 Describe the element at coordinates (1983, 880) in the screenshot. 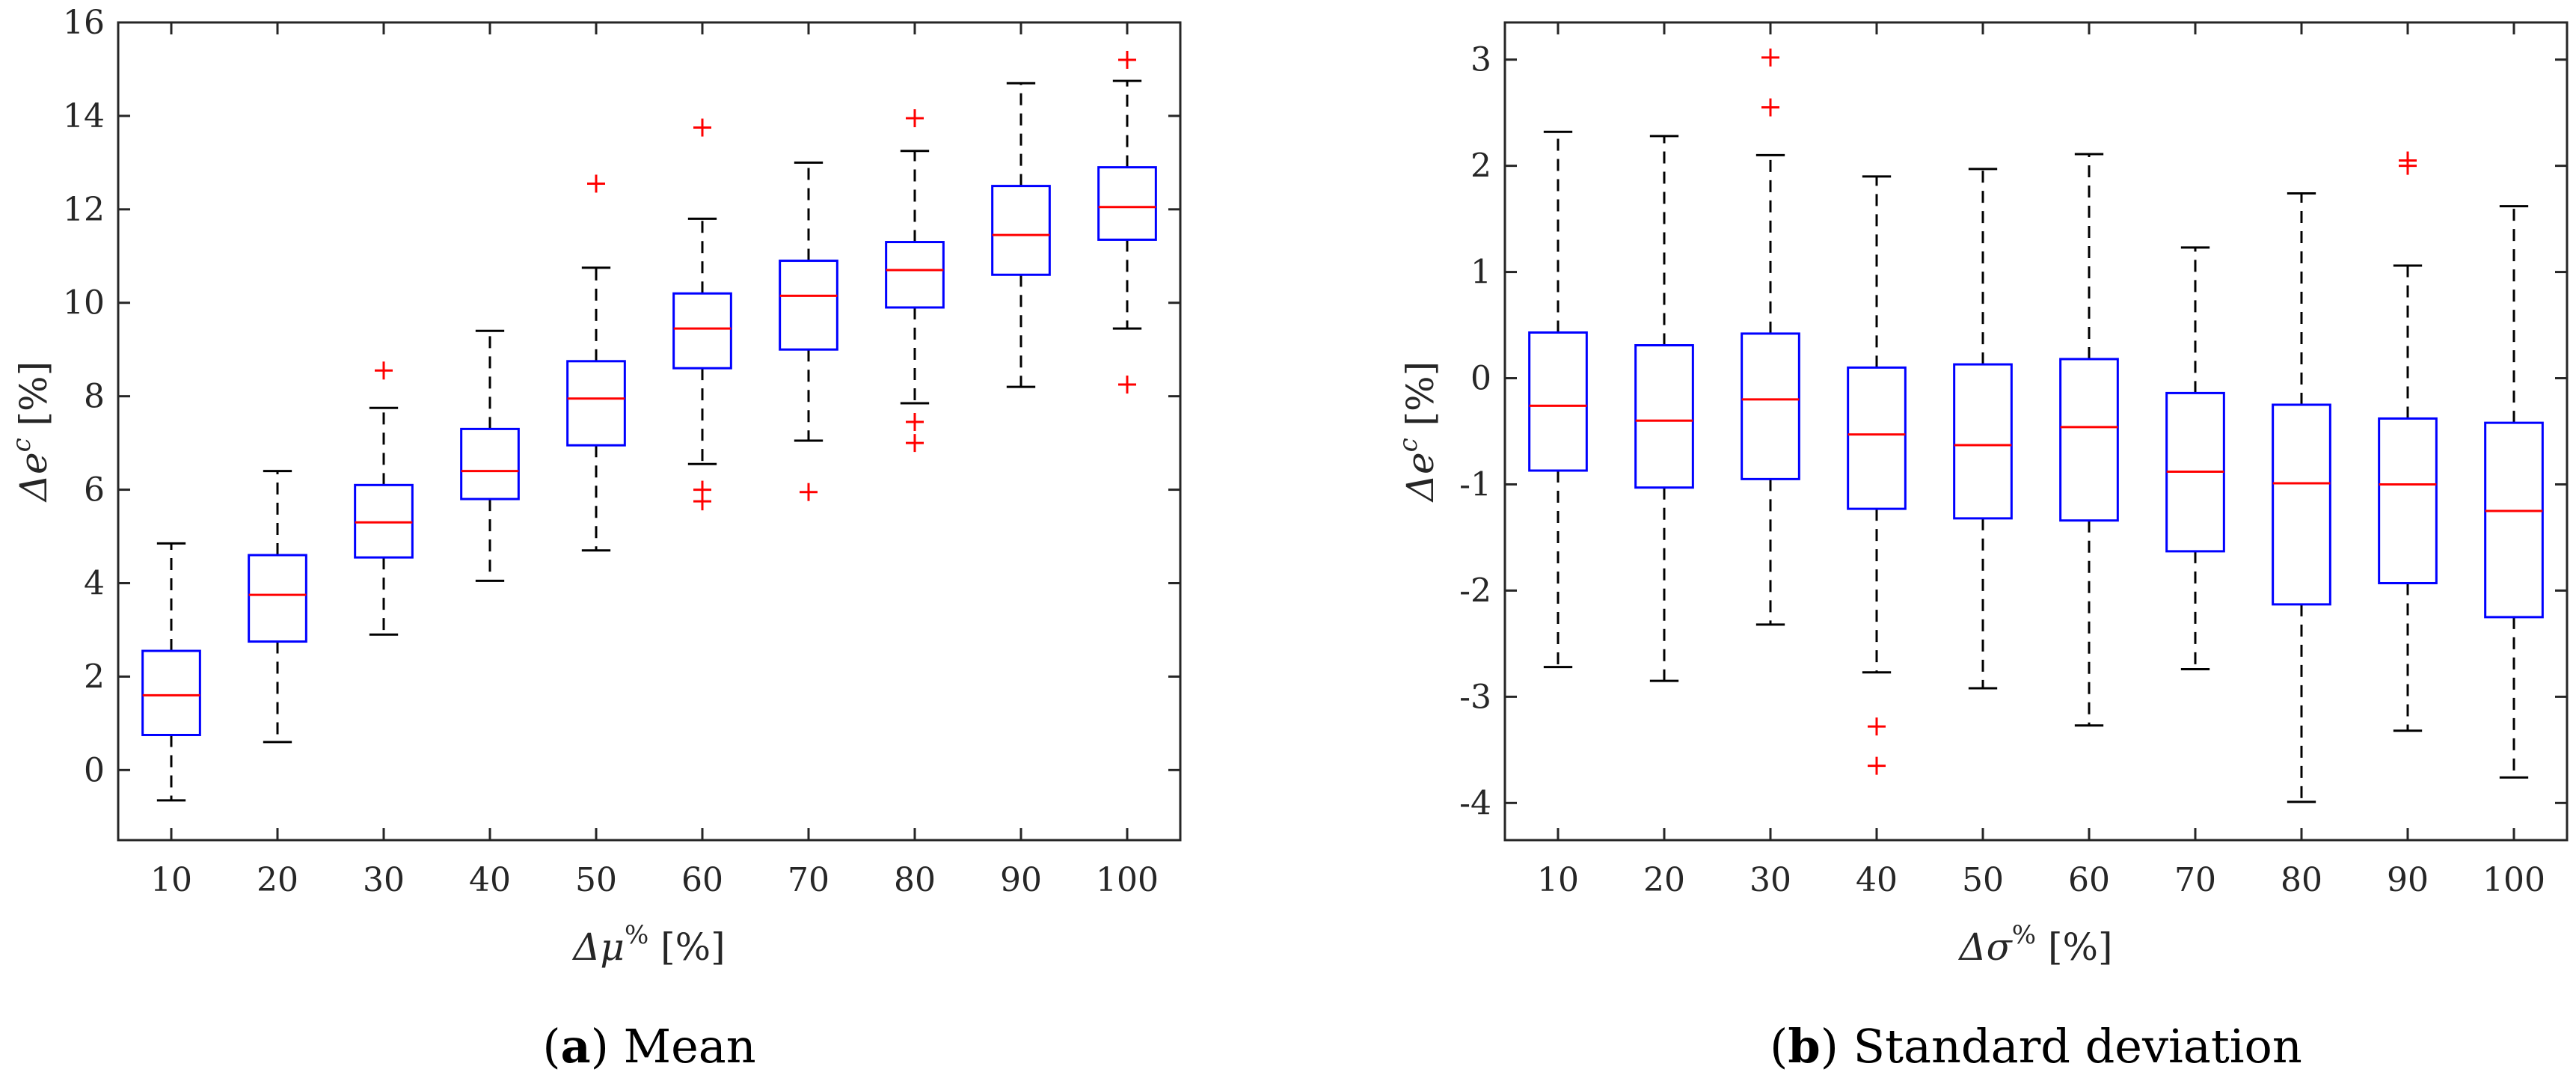

I see `panel-b-x-tick-label: 50` at that location.